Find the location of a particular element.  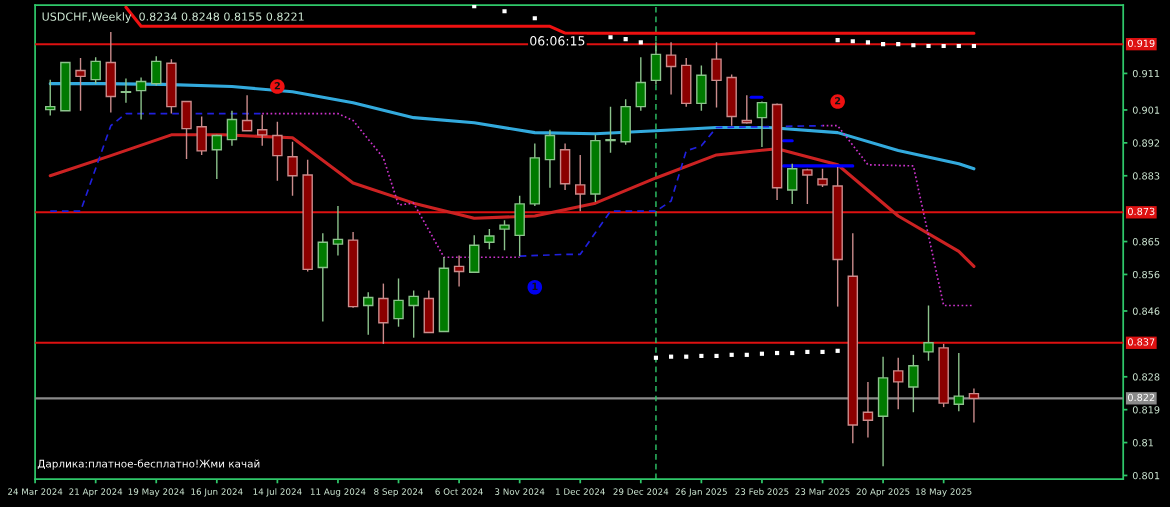

annotation: 06:06:15 is located at coordinates (557, 41).